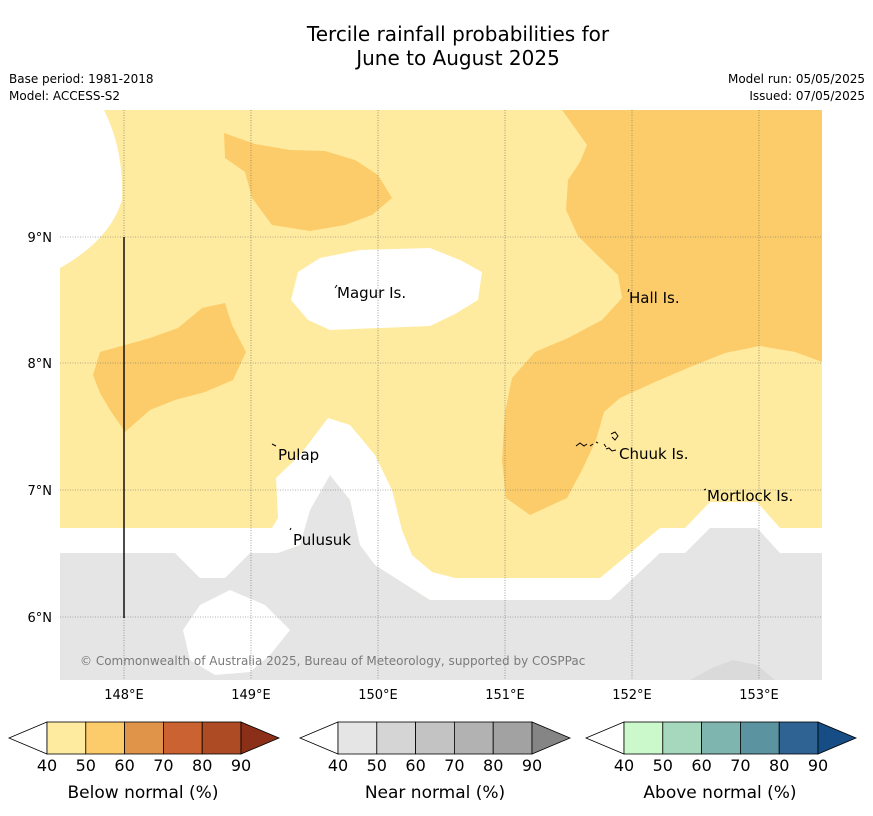 This screenshot has width=873, height=816. I want to click on place-mortlock: Mortlock Is., so click(750, 496).